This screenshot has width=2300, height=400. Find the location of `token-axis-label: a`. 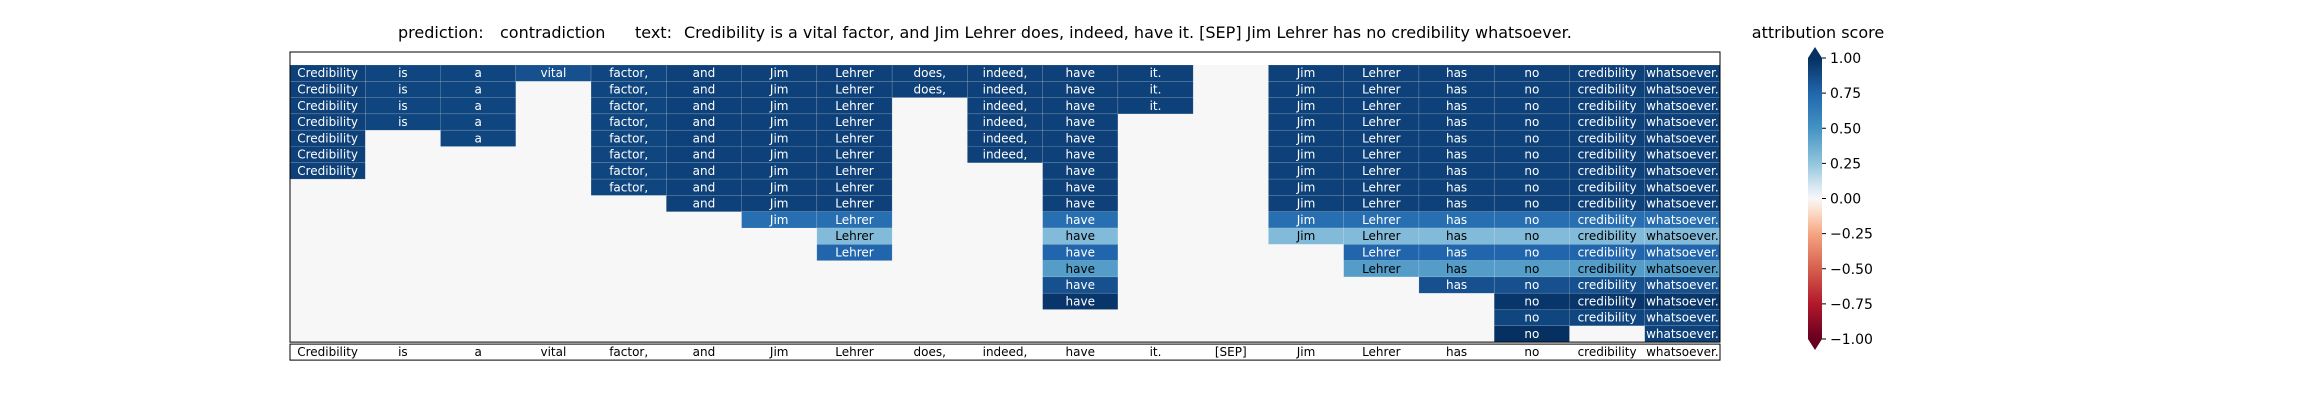

token-axis-label: a is located at coordinates (477, 352).